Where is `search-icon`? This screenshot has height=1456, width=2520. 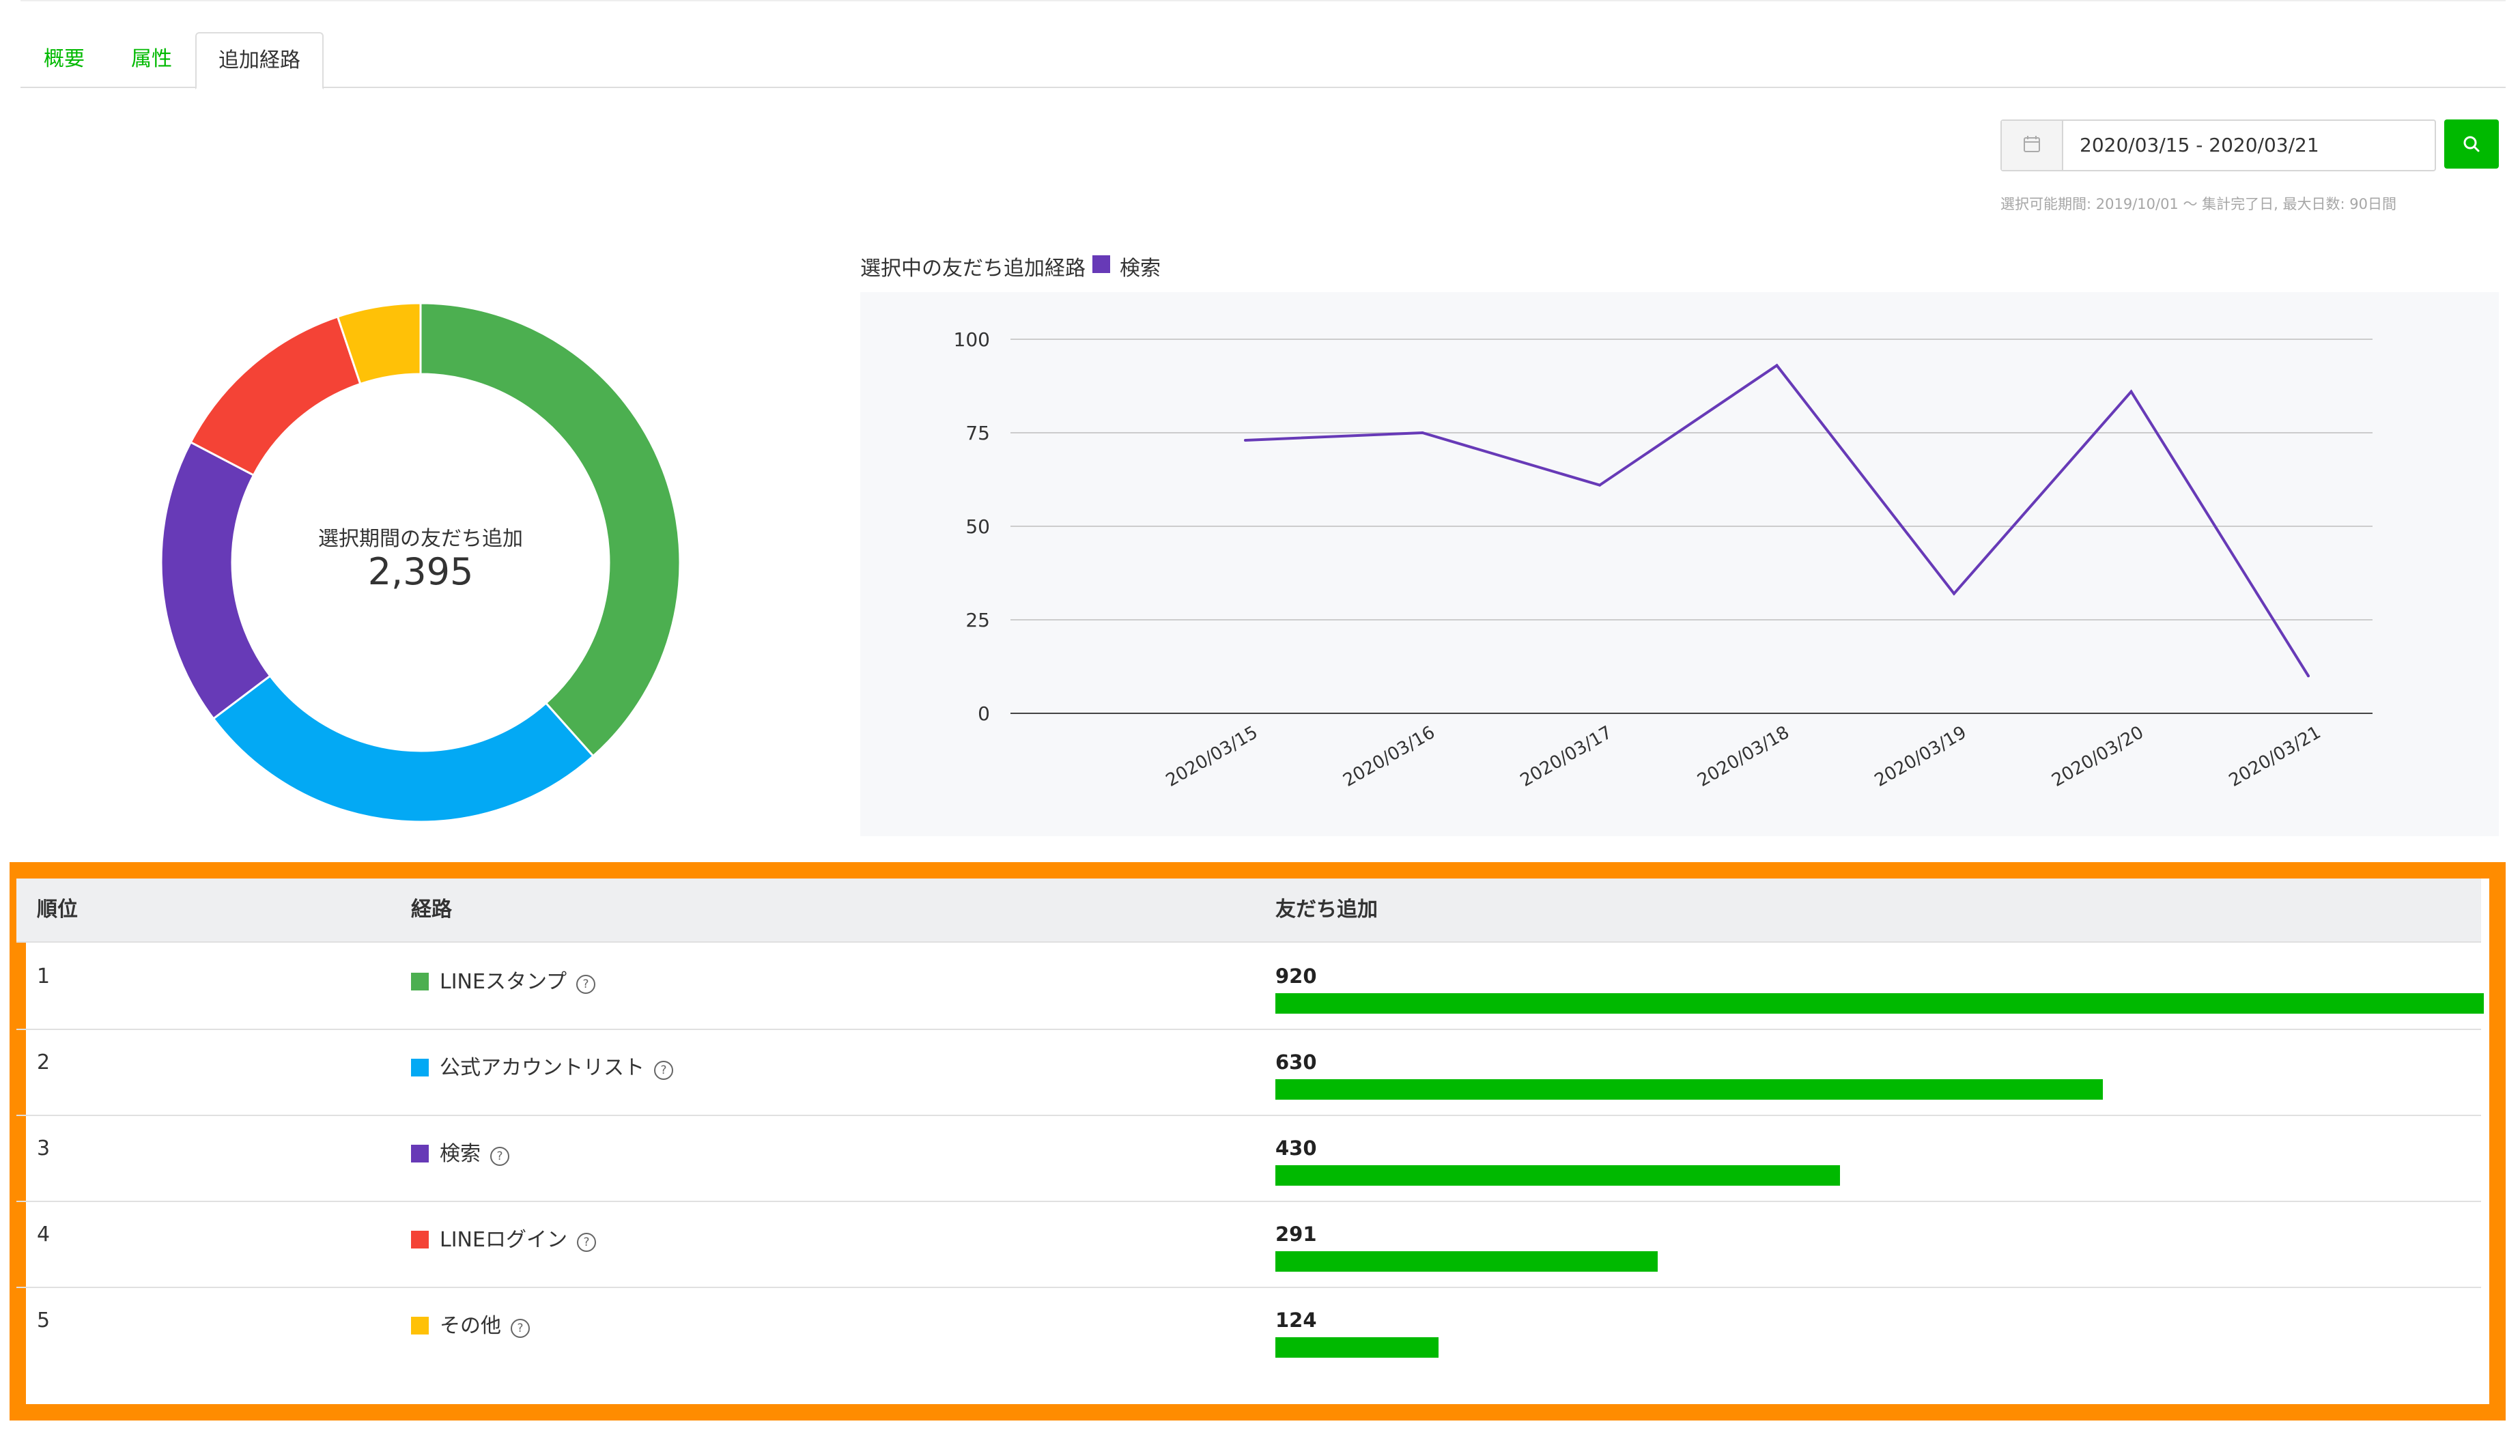 search-icon is located at coordinates (2471, 144).